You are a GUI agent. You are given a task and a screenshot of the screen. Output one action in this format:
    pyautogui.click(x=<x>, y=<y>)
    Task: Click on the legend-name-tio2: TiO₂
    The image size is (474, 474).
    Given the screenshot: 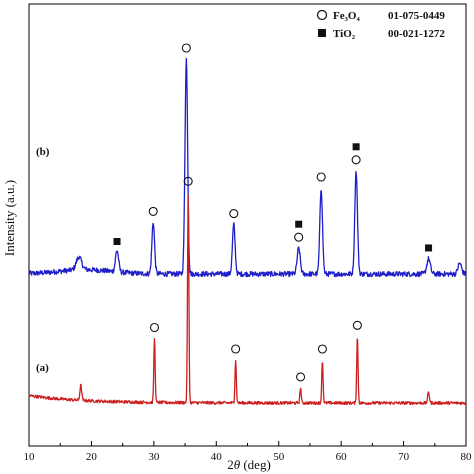 What is the action you would take?
    pyautogui.click(x=344, y=34)
    